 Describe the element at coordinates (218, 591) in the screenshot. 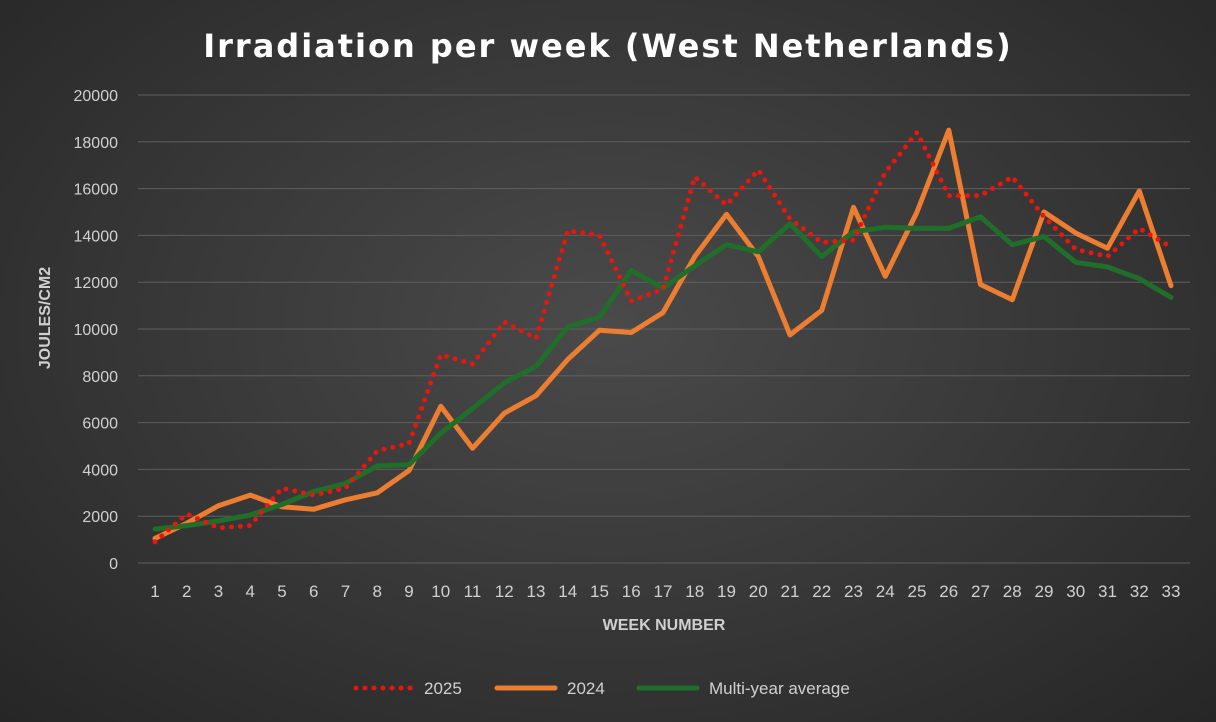

I see `x-tick-label: 3` at that location.